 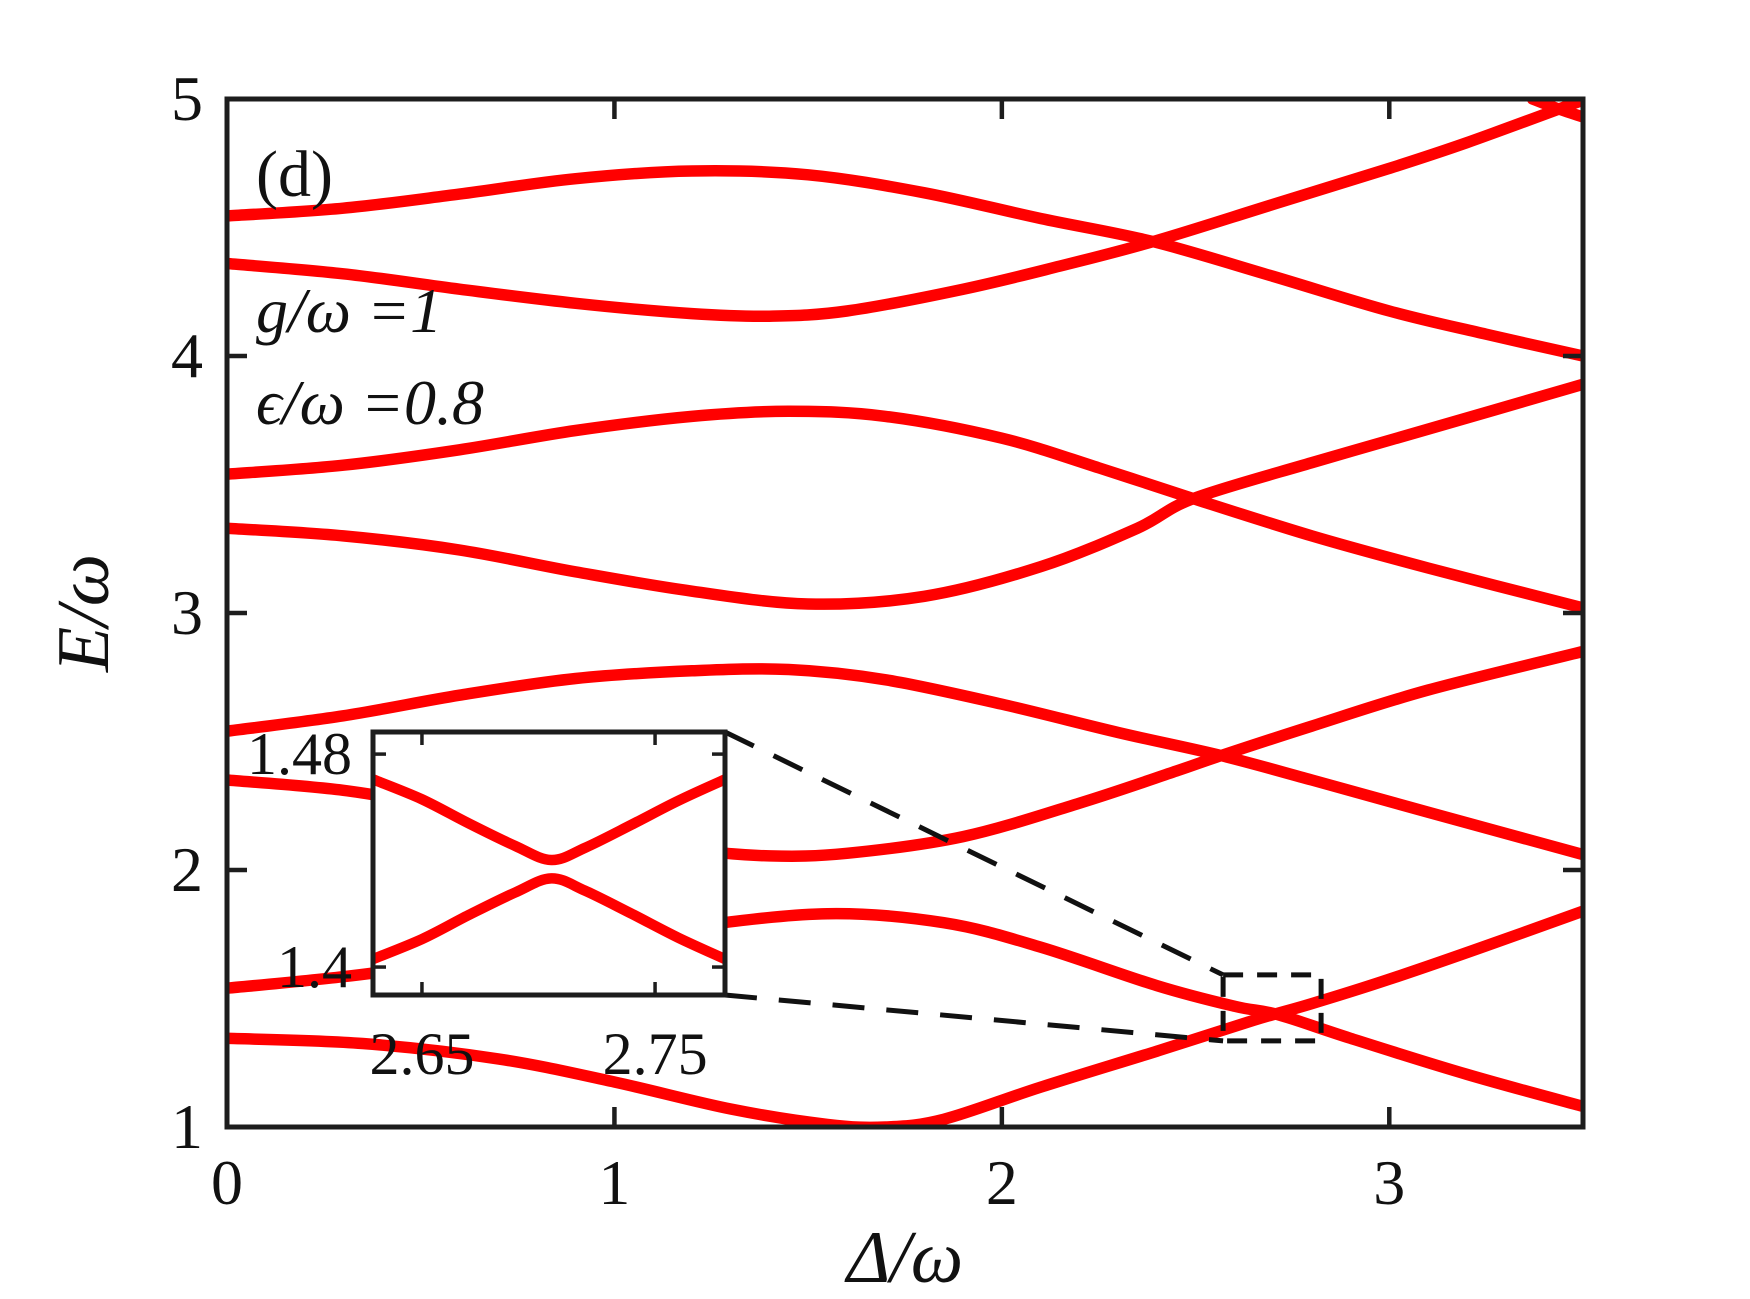 What do you see at coordinates (84, 613) in the screenshot?
I see `y-axis-label: E/ω` at bounding box center [84, 613].